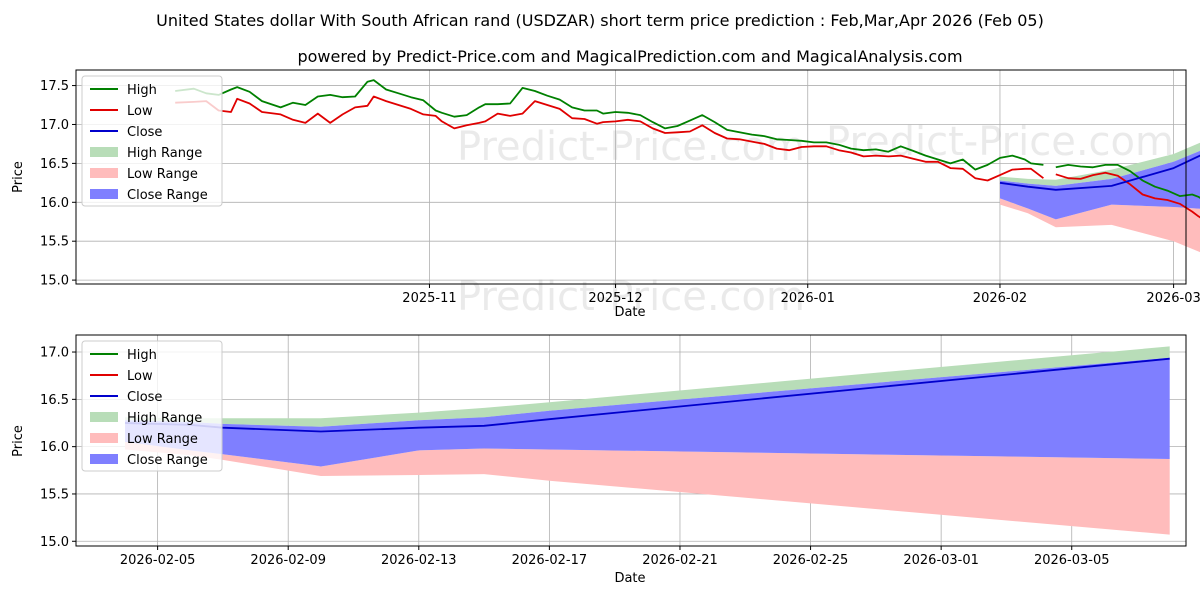 This screenshot has width=1200, height=604. What do you see at coordinates (429, 298) in the screenshot?
I see `x-tick-label-top: 2025-11` at bounding box center [429, 298].